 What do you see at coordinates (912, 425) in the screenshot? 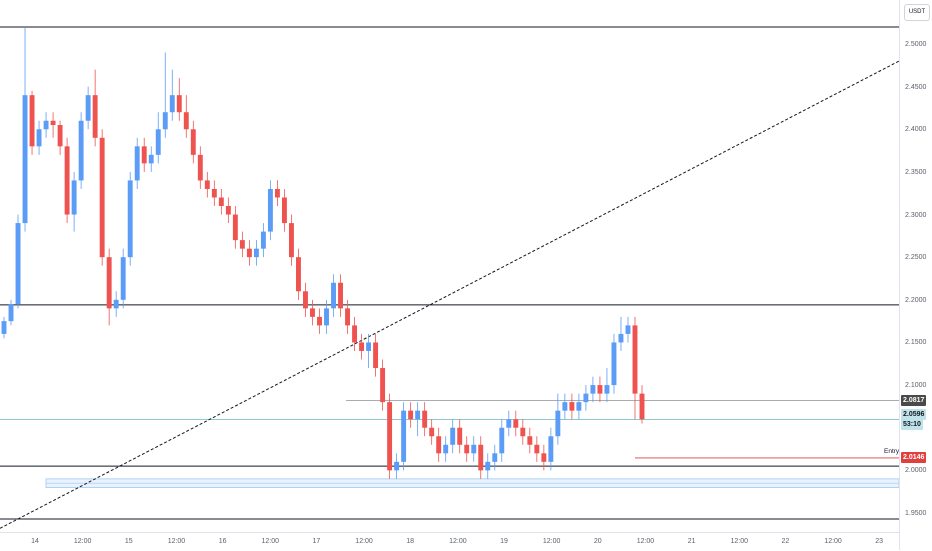
I see `bar-countdown-tag: 53:10` at bounding box center [912, 425].